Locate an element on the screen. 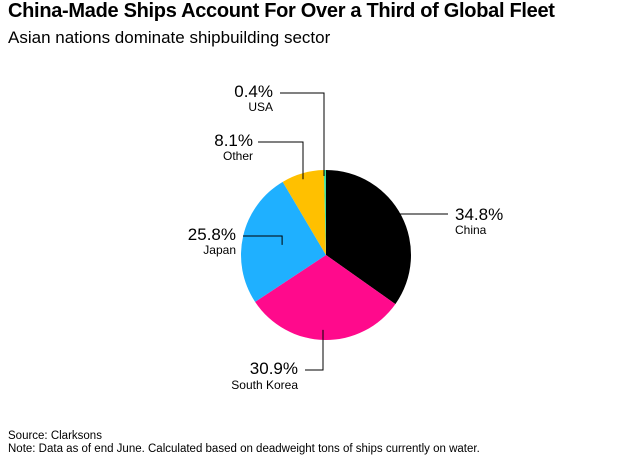 The height and width of the screenshot is (458, 624). pie-slice-usa is located at coordinates (324, 212).